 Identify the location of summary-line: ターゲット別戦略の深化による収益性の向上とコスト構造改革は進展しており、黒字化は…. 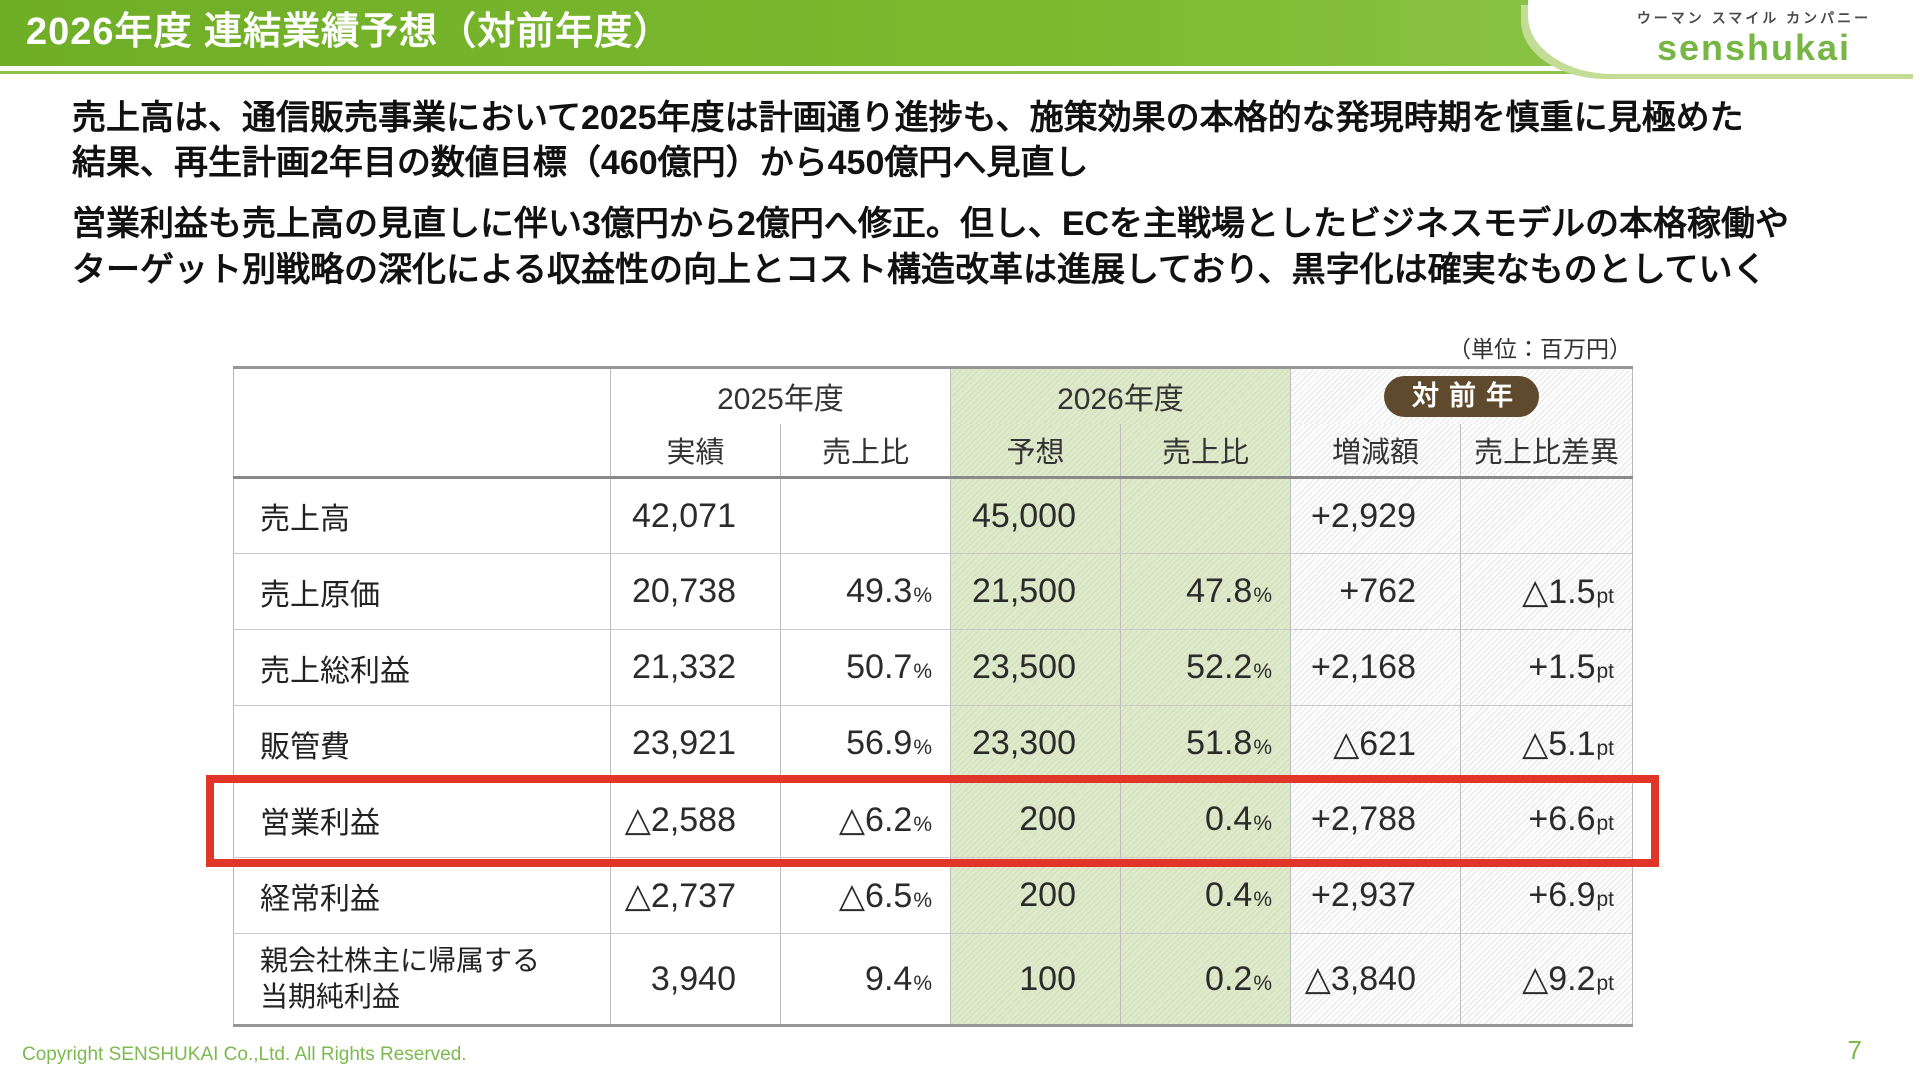
(919, 269).